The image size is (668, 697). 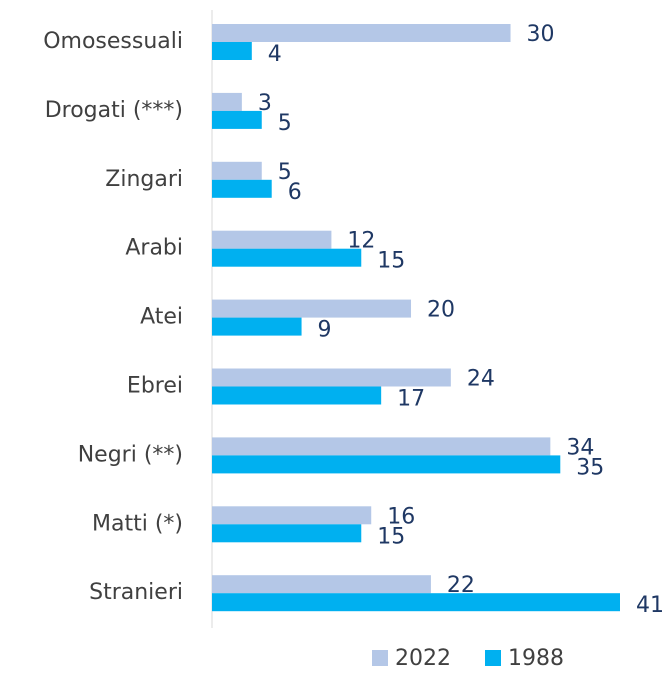 What do you see at coordinates (113, 41) in the screenshot?
I see `y-tick-label: Omosessuali` at bounding box center [113, 41].